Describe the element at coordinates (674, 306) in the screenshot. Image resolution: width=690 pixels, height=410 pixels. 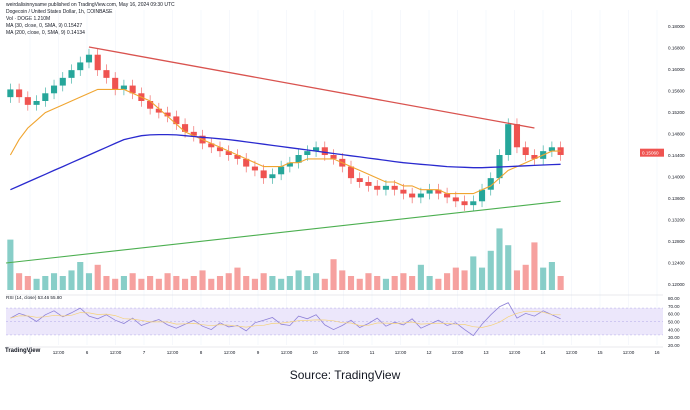
I see `rsi-tick-label: 70.00` at that location.